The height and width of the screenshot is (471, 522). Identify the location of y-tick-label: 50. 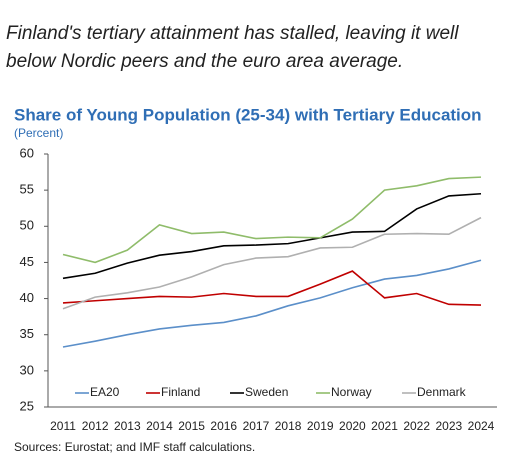
(27, 225).